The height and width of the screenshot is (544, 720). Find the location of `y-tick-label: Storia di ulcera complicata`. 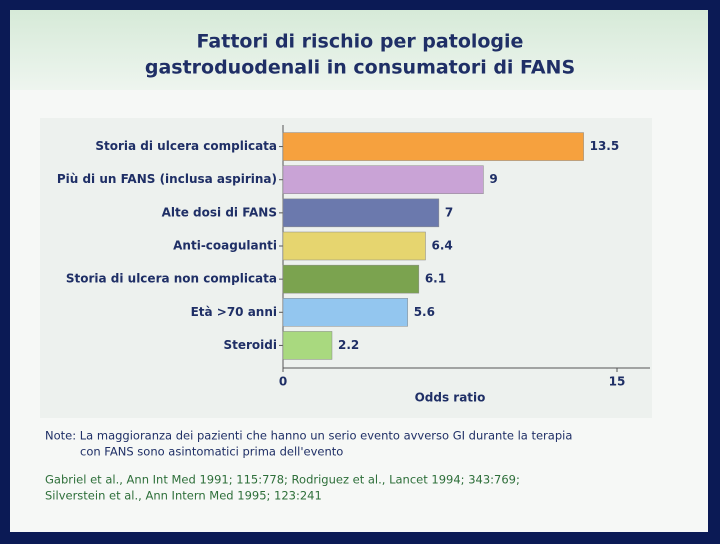

y-tick-label: Storia di ulcera complicata is located at coordinates (186, 146).